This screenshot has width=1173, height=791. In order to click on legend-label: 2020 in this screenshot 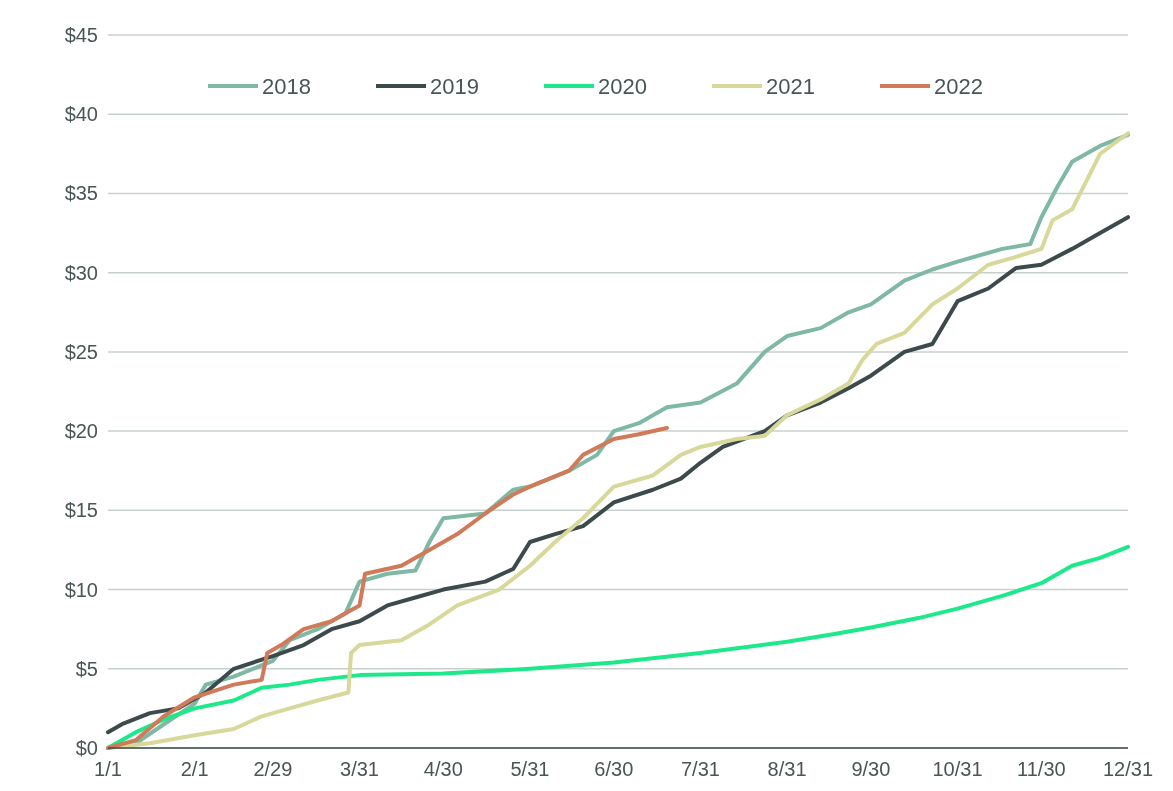, I will do `click(622, 86)`.